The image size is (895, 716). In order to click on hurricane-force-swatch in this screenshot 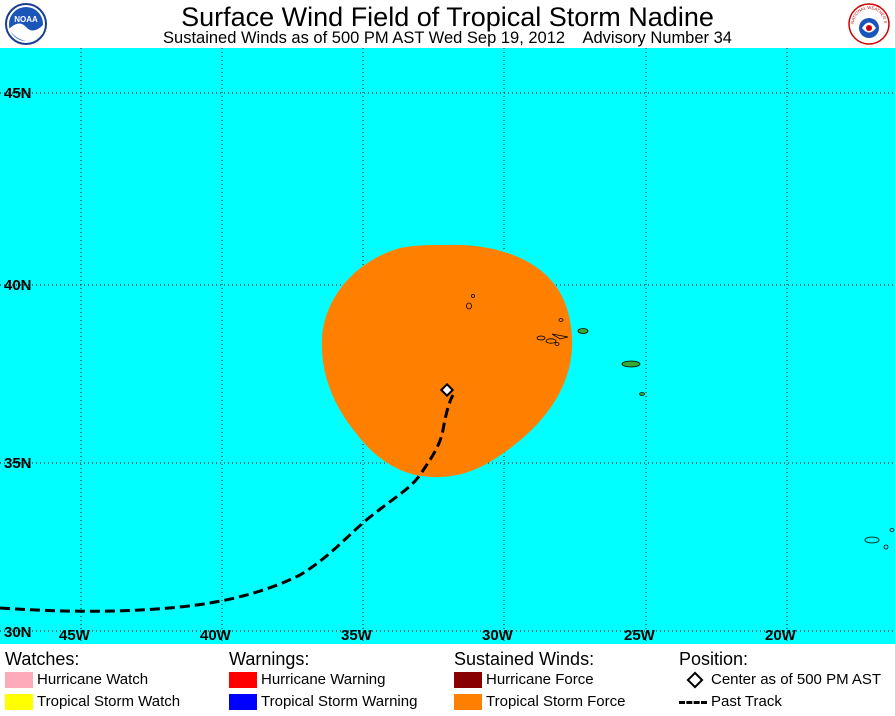, I will do `click(468, 680)`.